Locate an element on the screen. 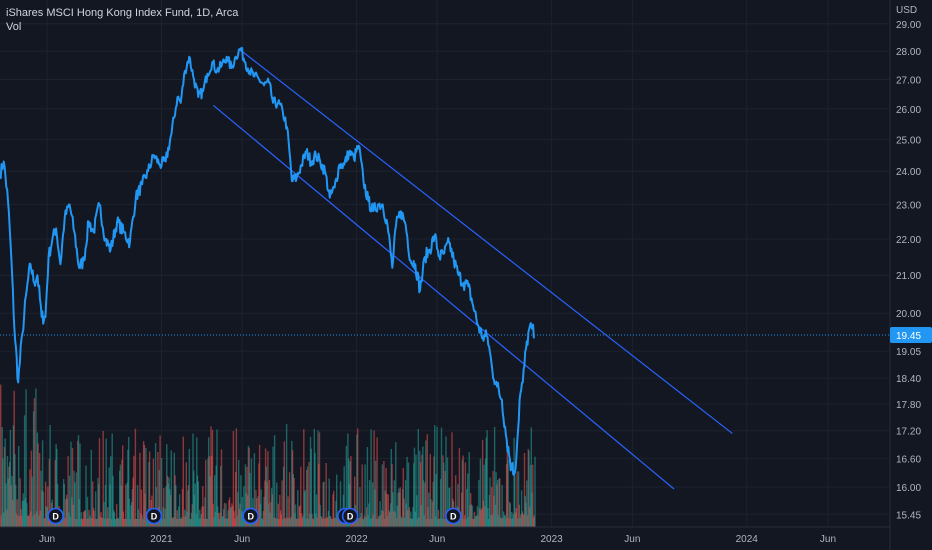 The image size is (932, 550). volume-label: Vol is located at coordinates (14, 27).